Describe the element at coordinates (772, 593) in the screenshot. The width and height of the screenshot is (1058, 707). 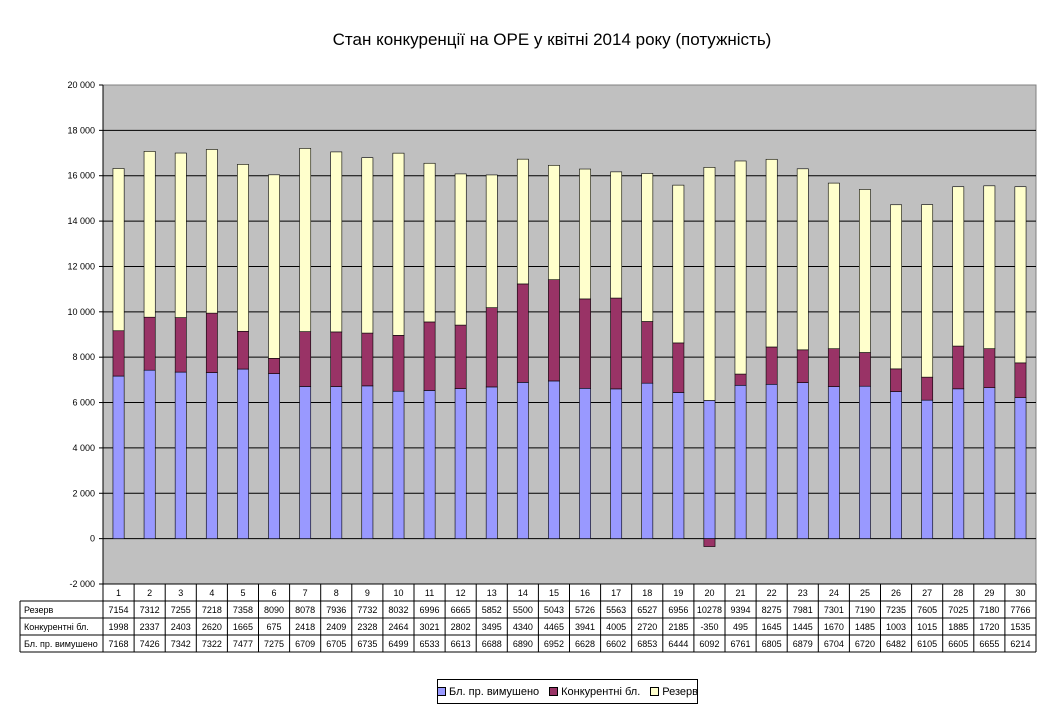
I see `x-tick-label: 22` at that location.